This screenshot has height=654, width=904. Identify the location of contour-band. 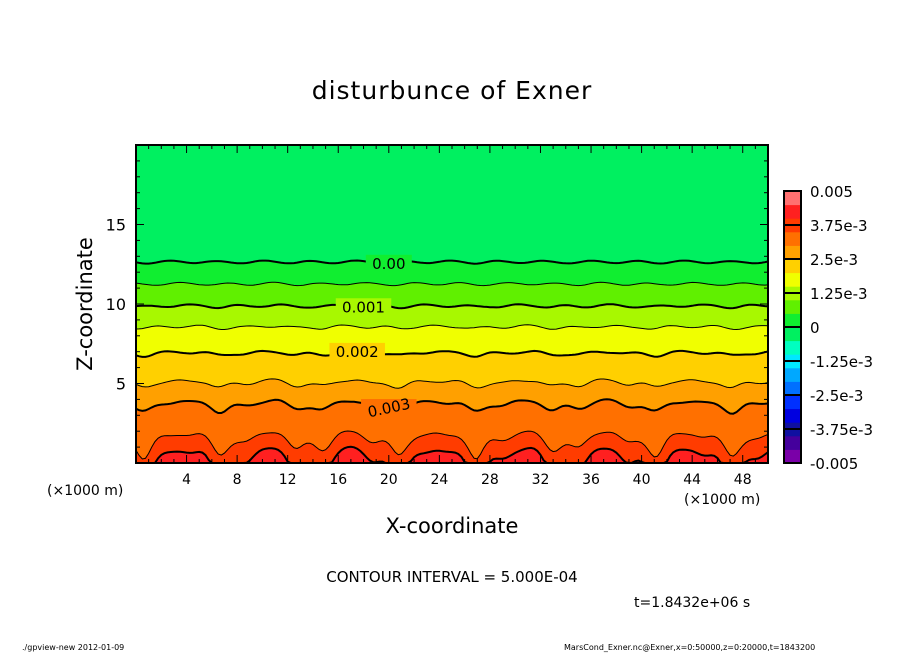
(452, 454).